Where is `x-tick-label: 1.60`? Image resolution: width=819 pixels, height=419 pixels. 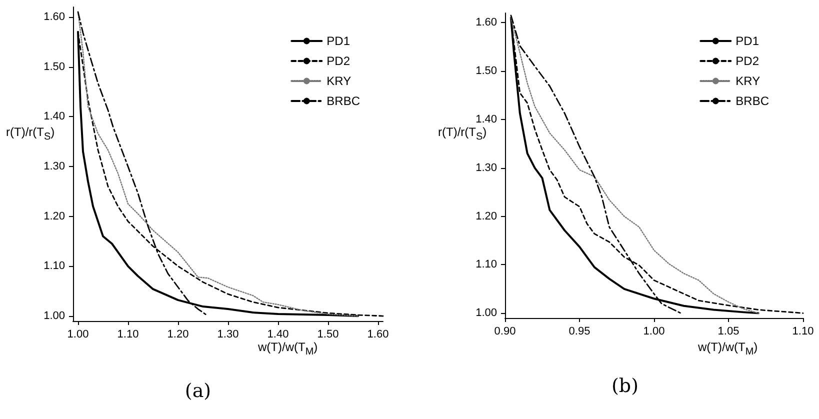
x-tick-label: 1.60 is located at coordinates (378, 334).